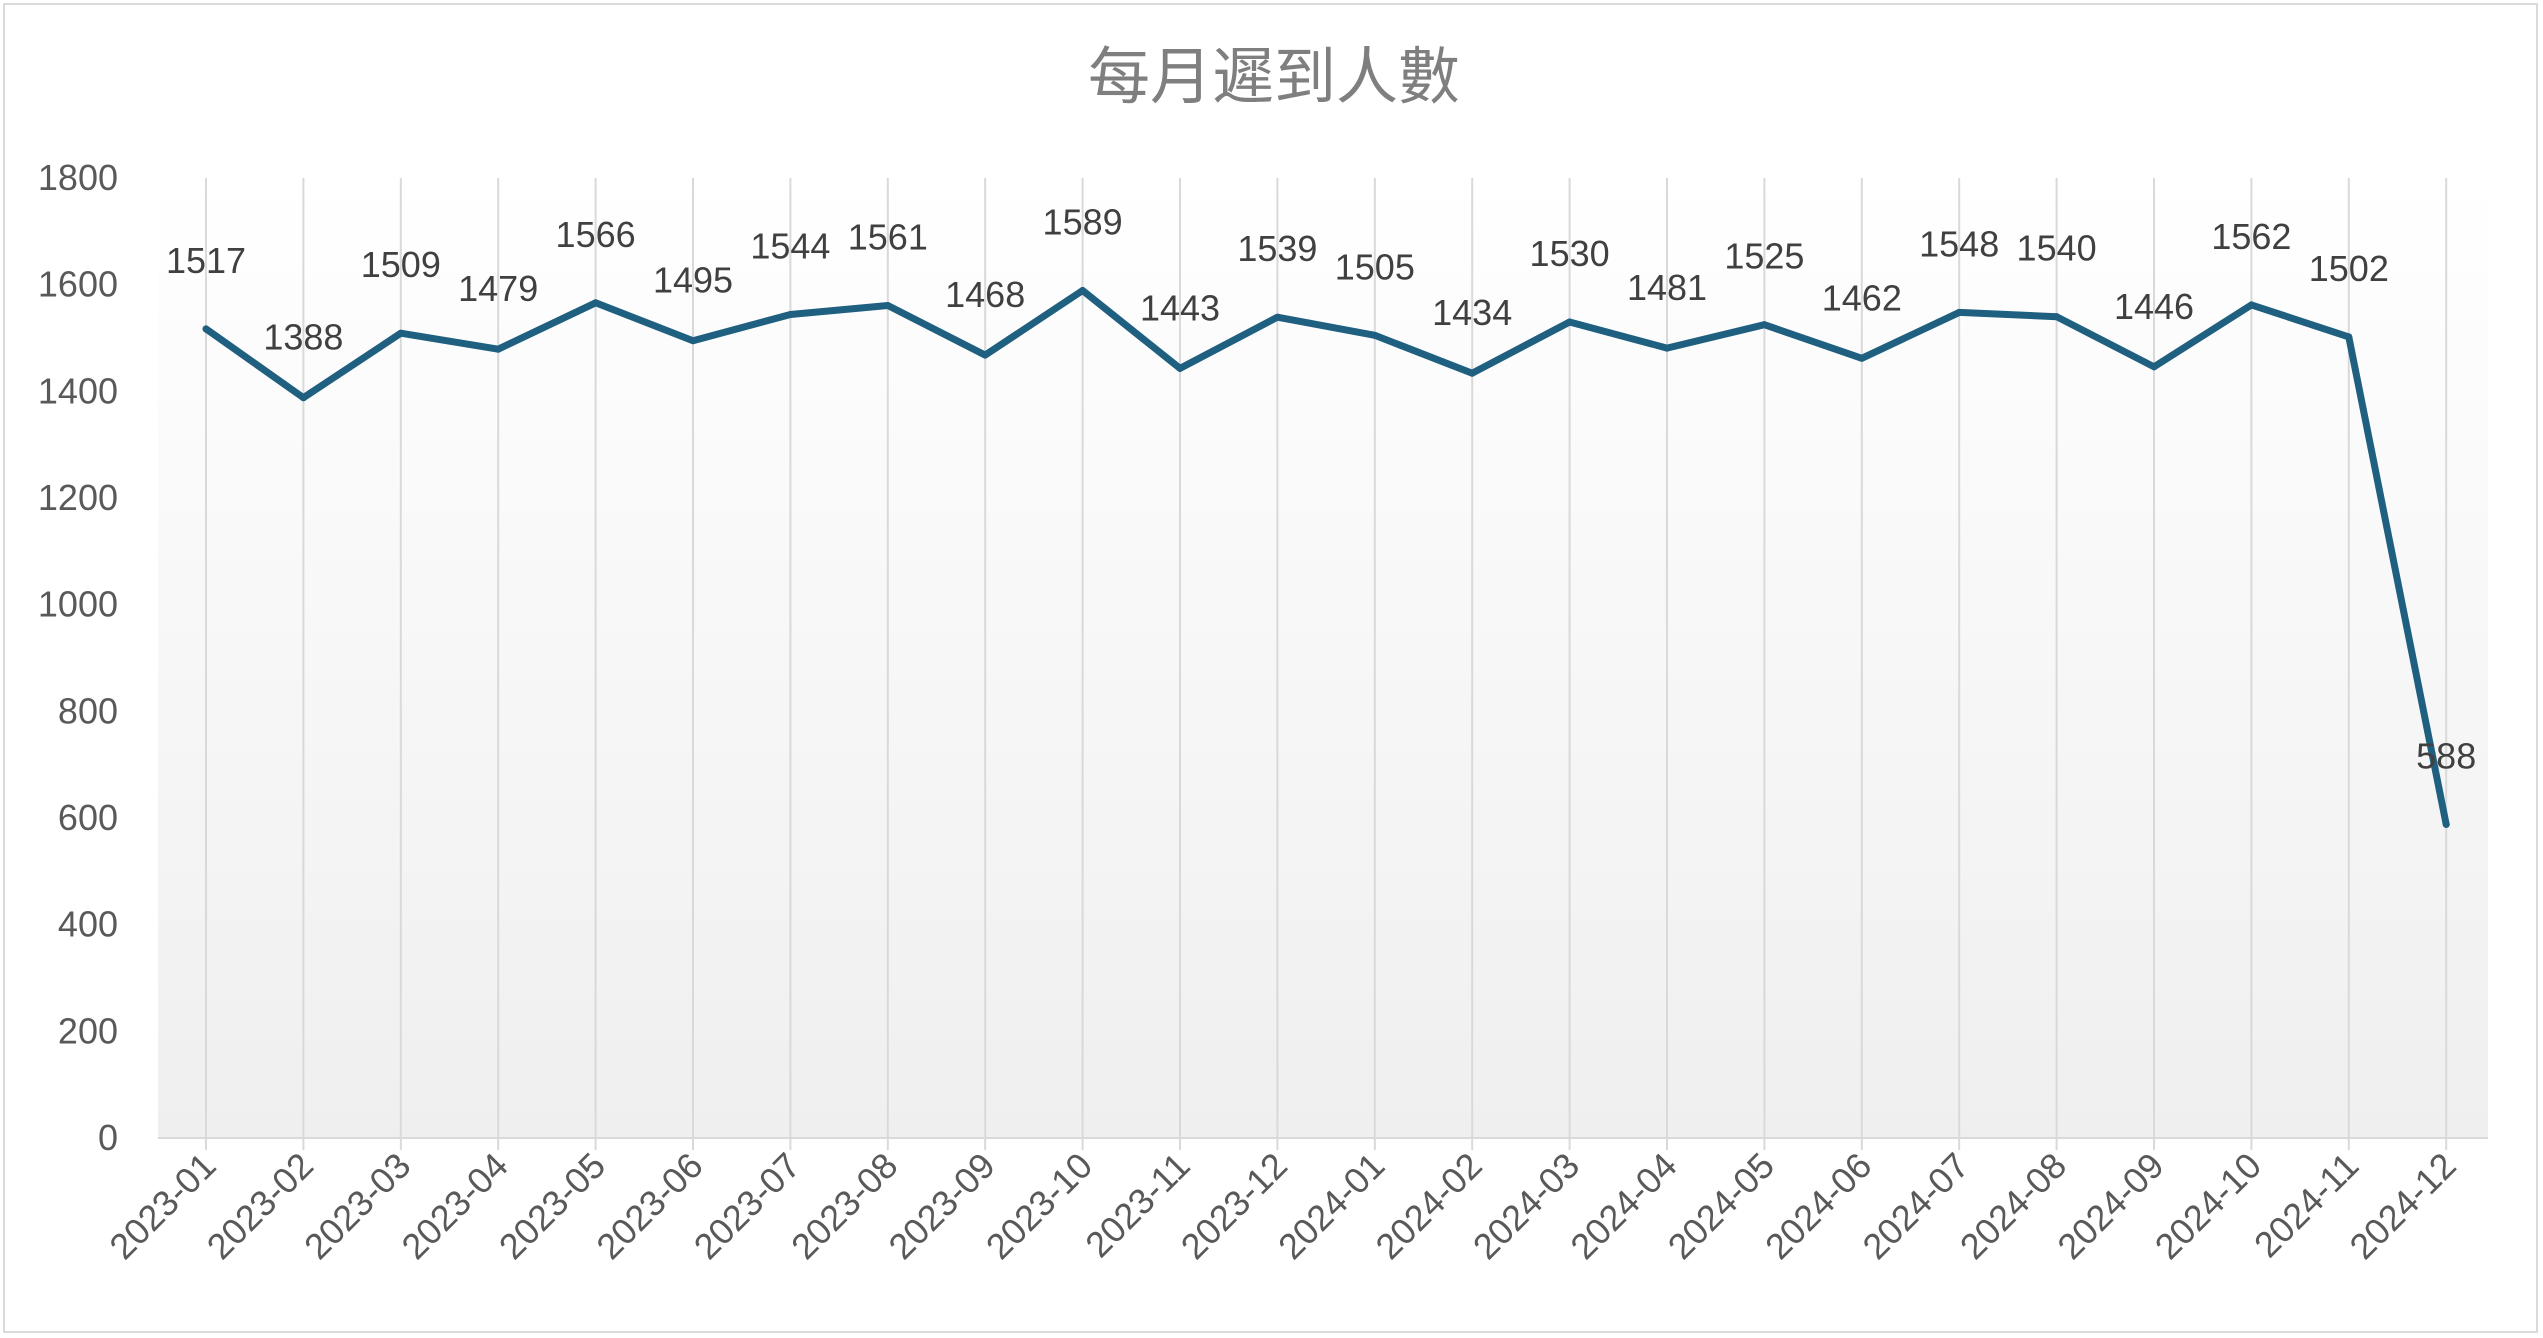 The image size is (2543, 1338). Describe the element at coordinates (790, 246) in the screenshot. I see `data-label: 1544` at that location.